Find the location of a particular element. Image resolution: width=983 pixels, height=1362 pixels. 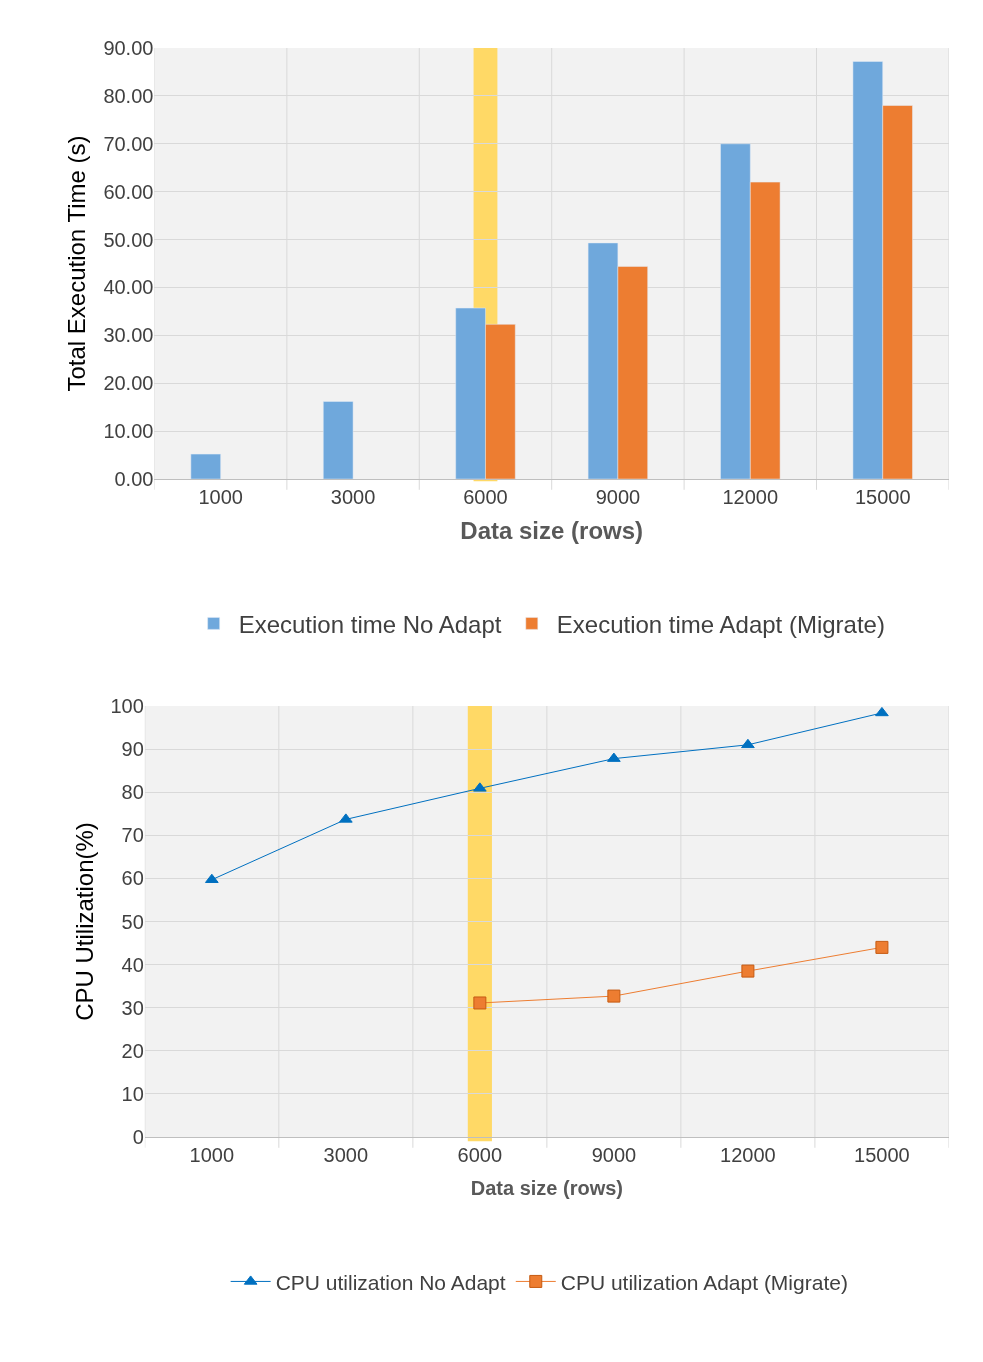

legend-label: Execution time Adapt (Migrate) is located at coordinates (720, 624).